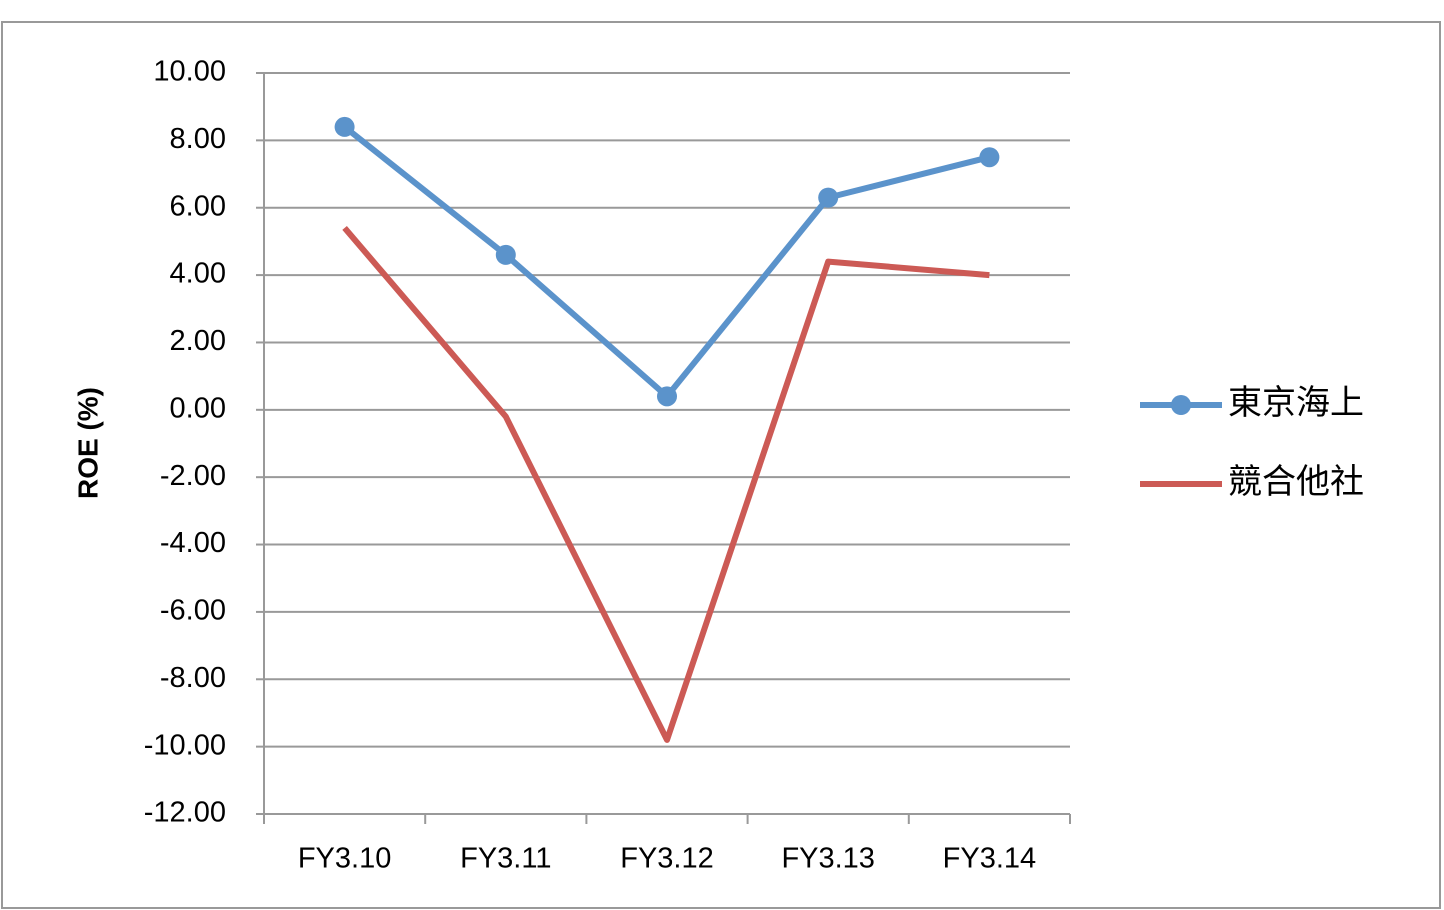 This screenshot has width=1444, height=910. What do you see at coordinates (193, 476) in the screenshot?
I see `y-tick-label: -2.00` at bounding box center [193, 476].